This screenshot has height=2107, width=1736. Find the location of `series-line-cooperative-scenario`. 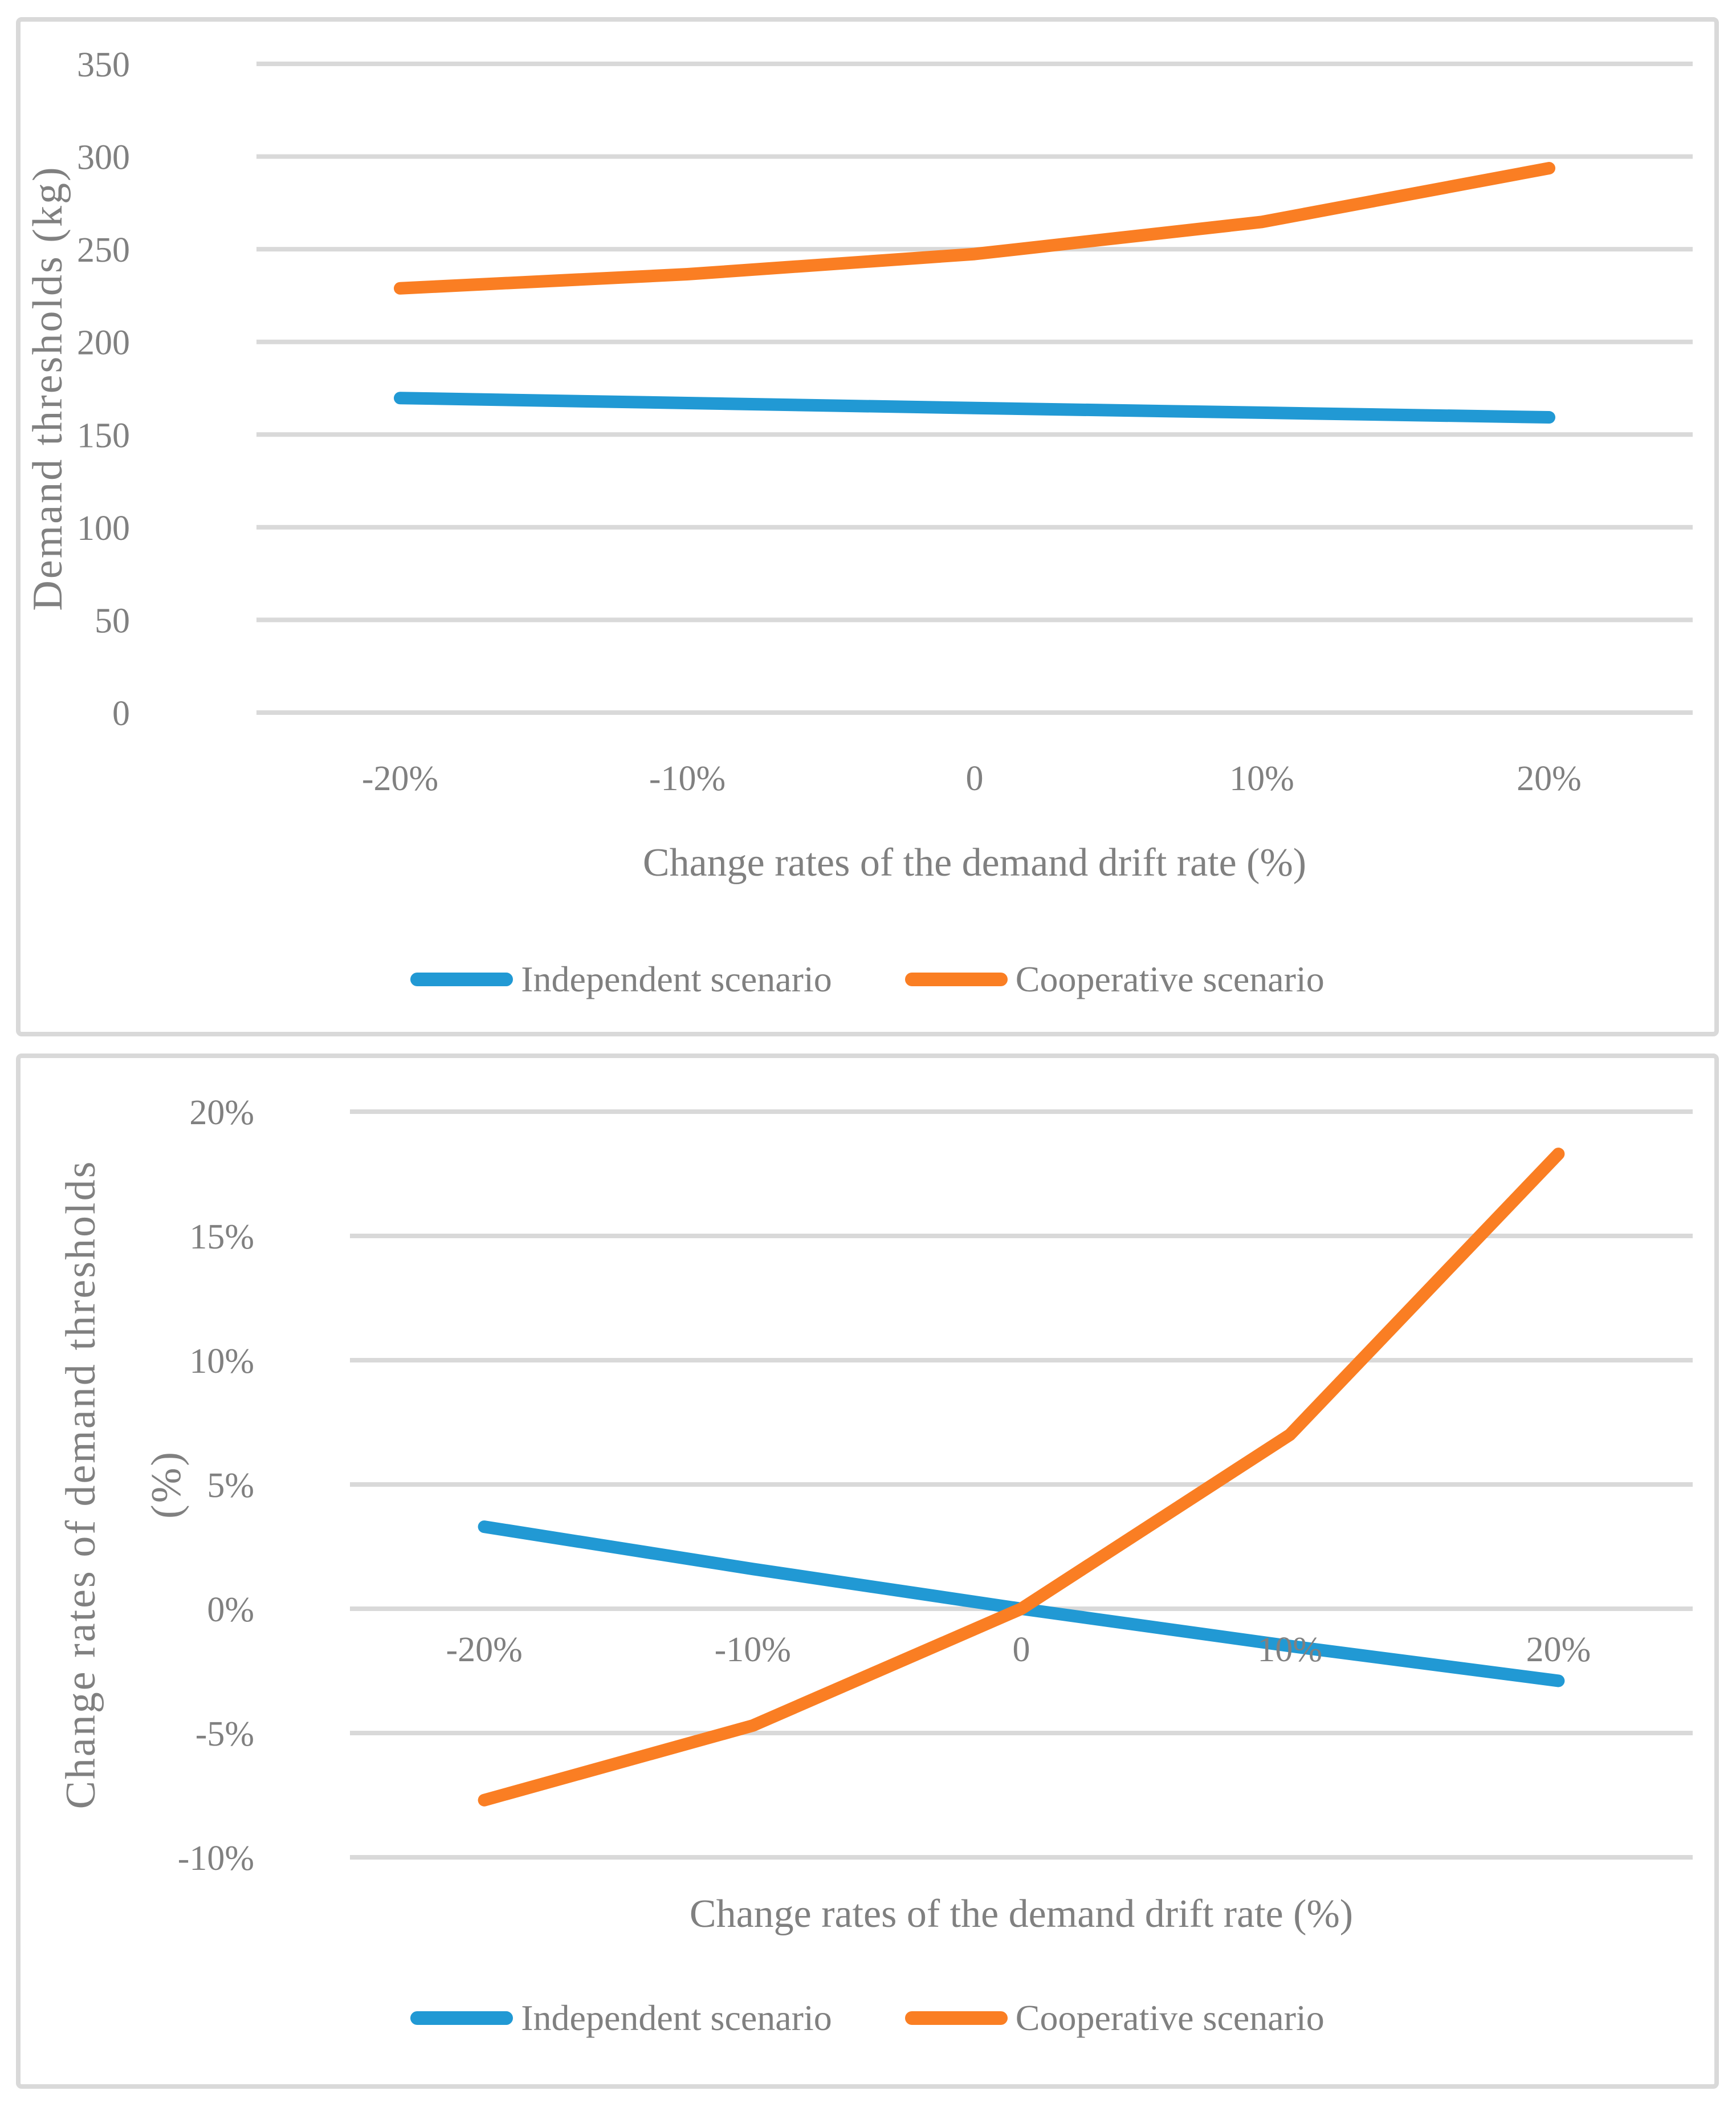

series-line-cooperative-scenario is located at coordinates (975, 228).